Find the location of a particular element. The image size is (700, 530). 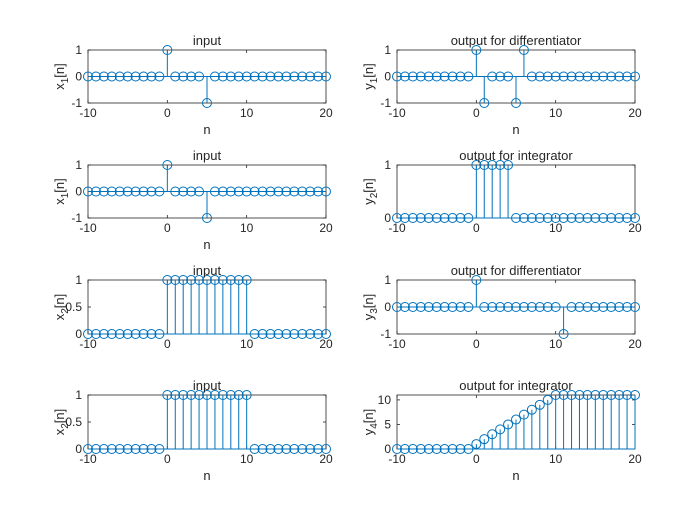

y-label-subscript: 2 is located at coordinates (374, 195).